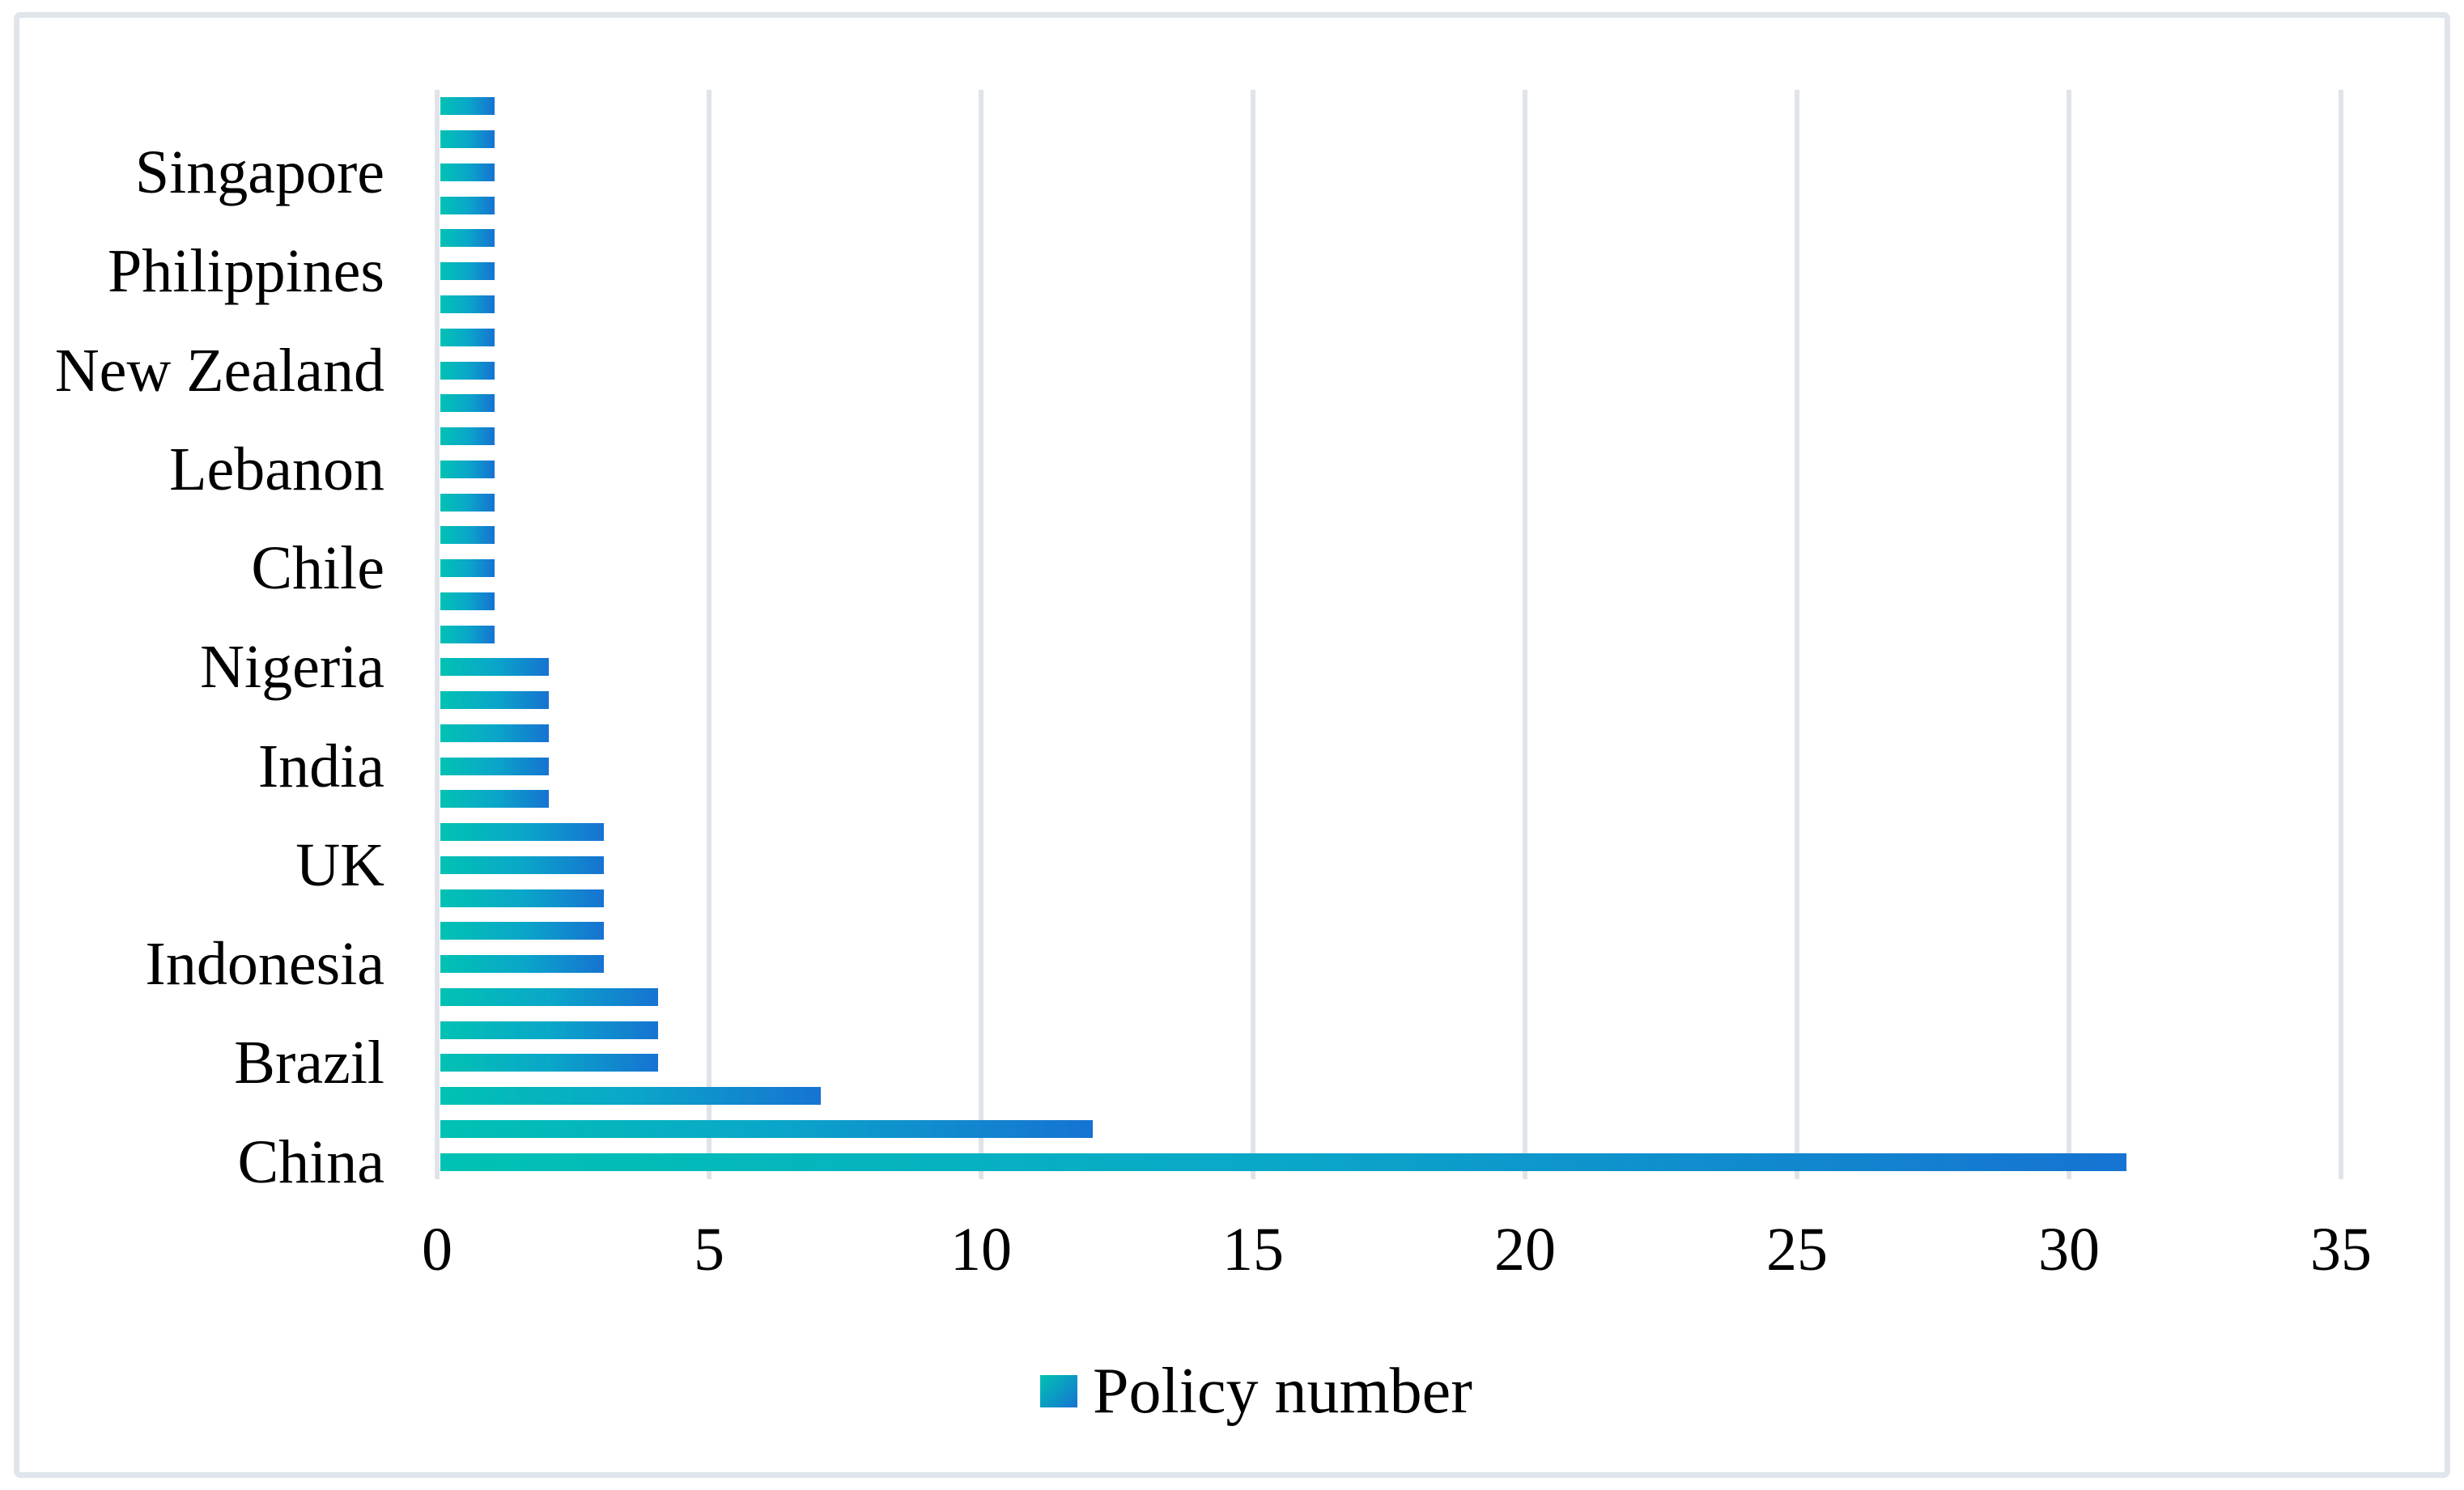 The width and height of the screenshot is (2464, 1490). I want to click on x-tick-label-5: 5, so click(709, 1250).